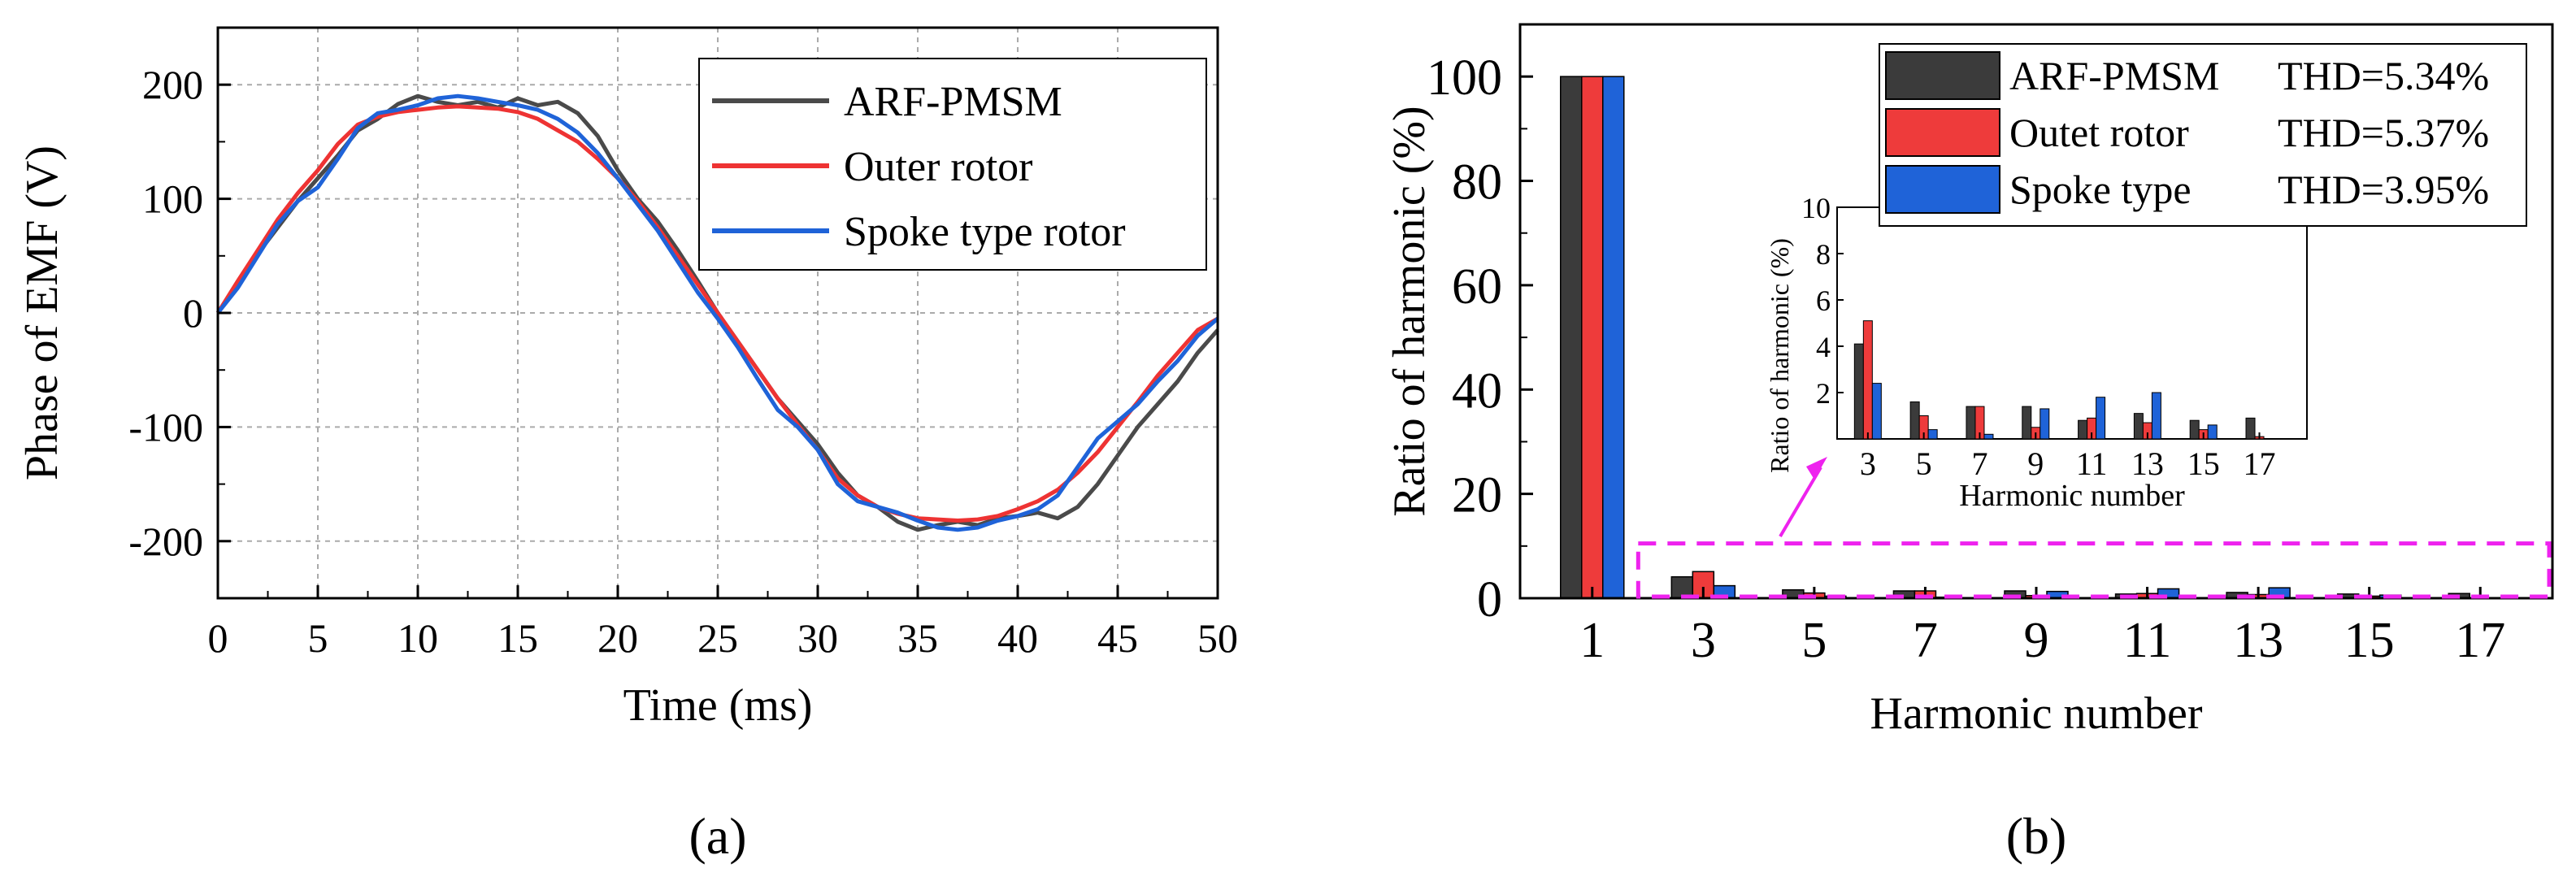 The image size is (2576, 890). Describe the element at coordinates (2035, 463) in the screenshot. I see `b-inset-x-tick-label: 9` at that location.